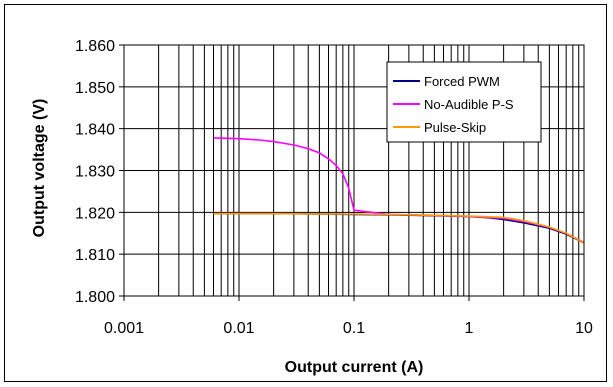  What do you see at coordinates (469, 104) in the screenshot?
I see `legend-label-no-audible-p-s: No-Audible P-S` at bounding box center [469, 104].